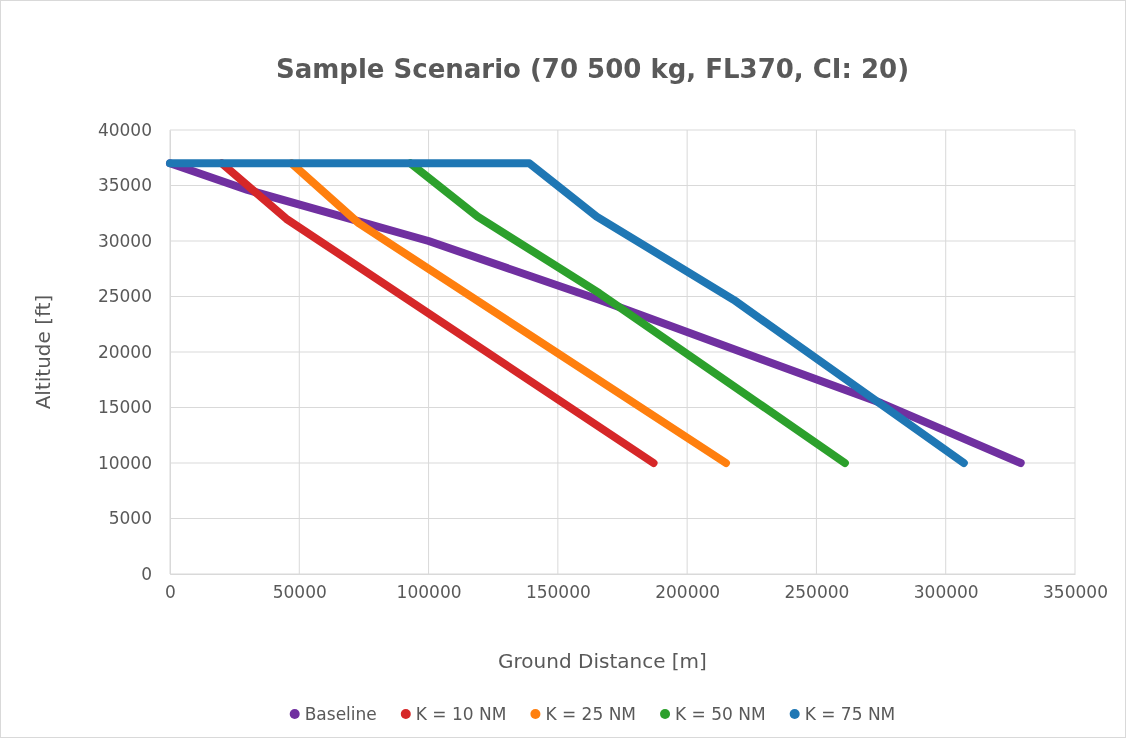 This screenshot has height=738, width=1126. Describe the element at coordinates (592, 69) in the screenshot. I see `chart-title: Sample Scenario (70 500 kg, FL370, CI: 20)` at that location.